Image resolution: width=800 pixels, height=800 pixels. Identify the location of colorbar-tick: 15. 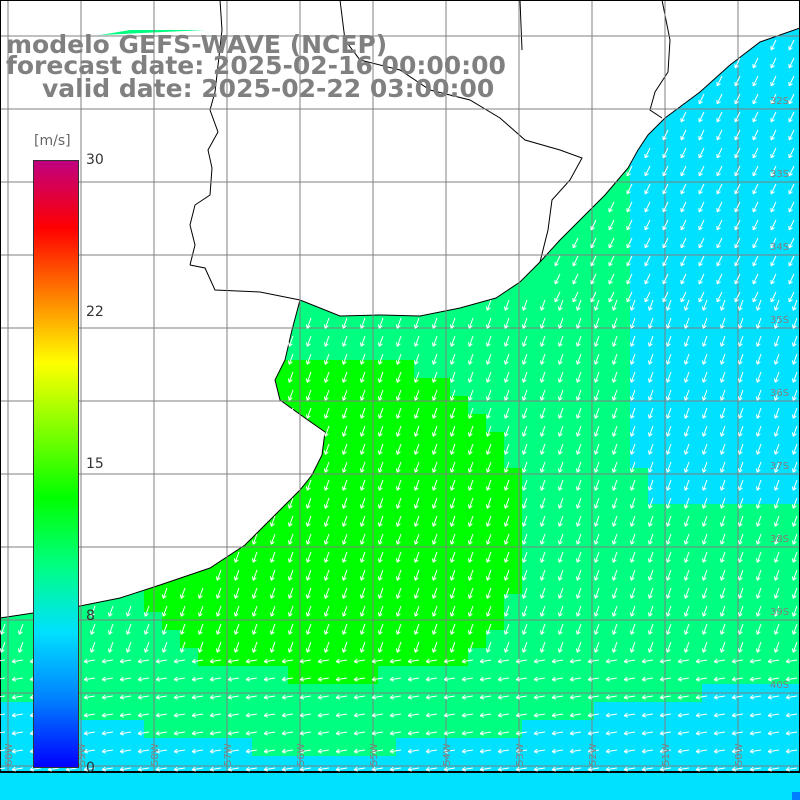
(95, 464).